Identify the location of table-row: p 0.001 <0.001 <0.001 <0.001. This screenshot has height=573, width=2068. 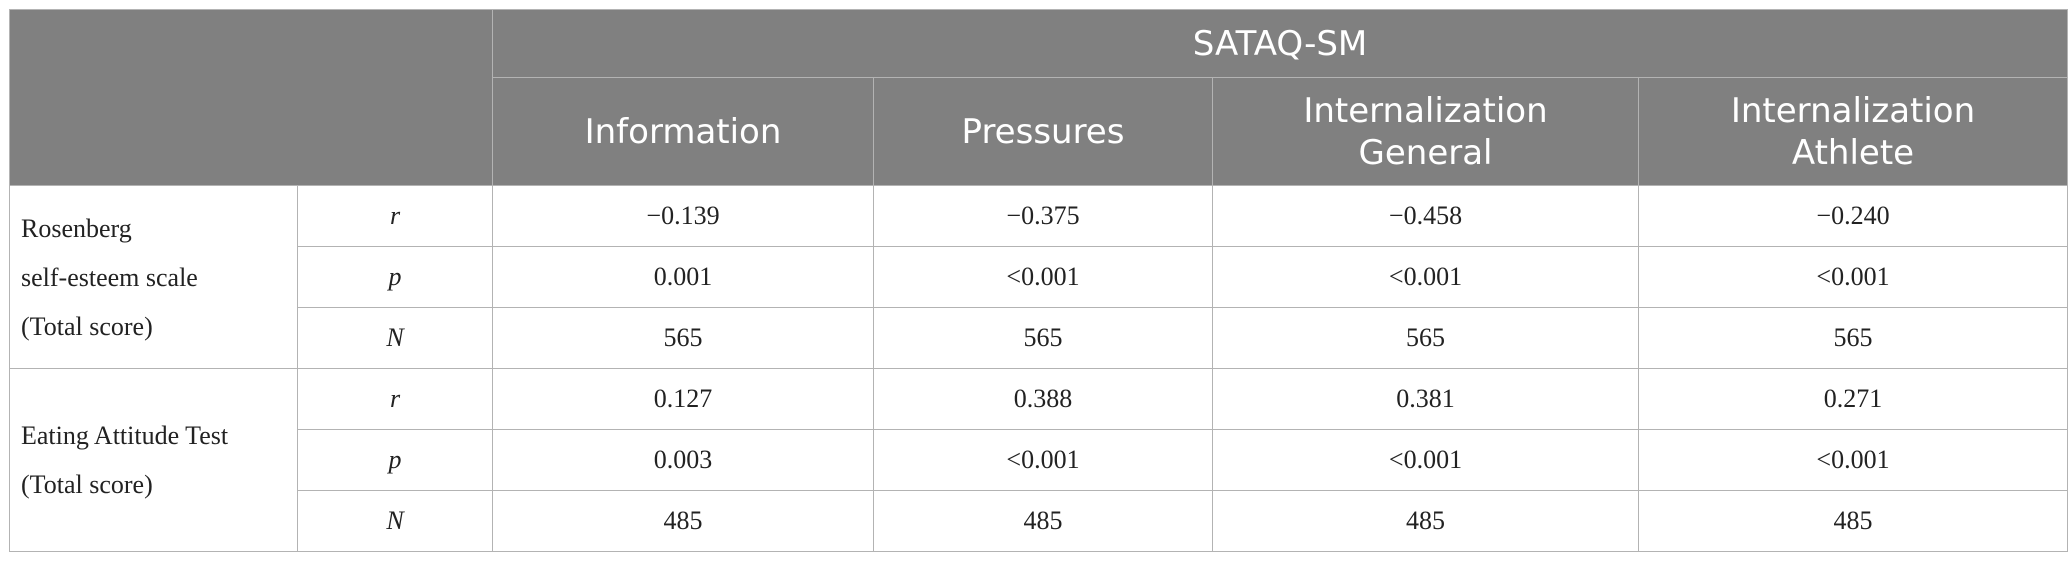
(1039, 277).